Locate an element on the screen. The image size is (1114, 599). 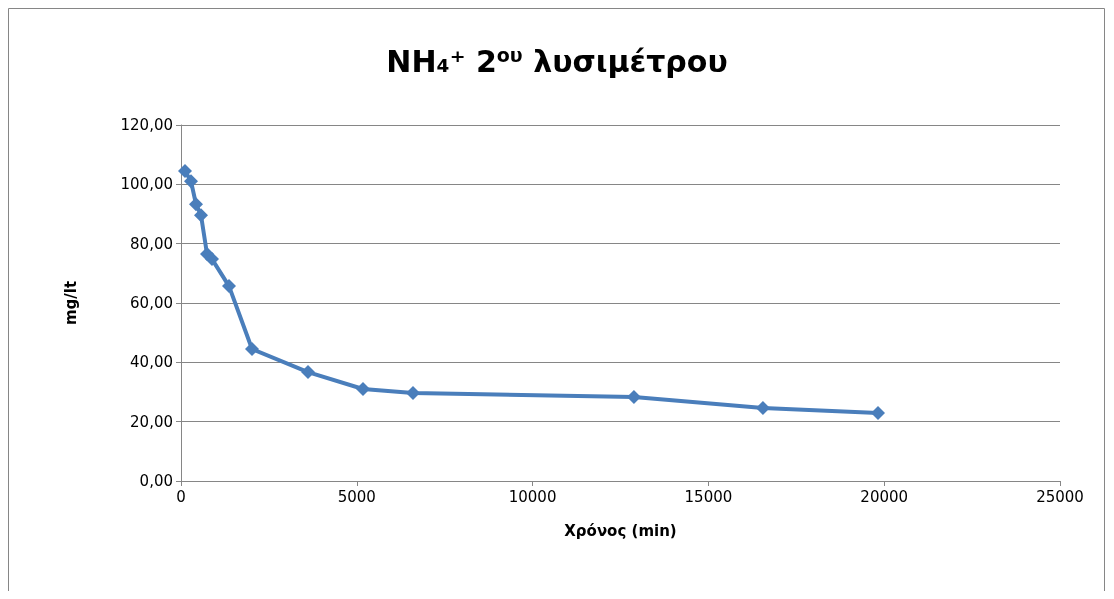
y-tick-label: 20,00 is located at coordinates (151, 421).